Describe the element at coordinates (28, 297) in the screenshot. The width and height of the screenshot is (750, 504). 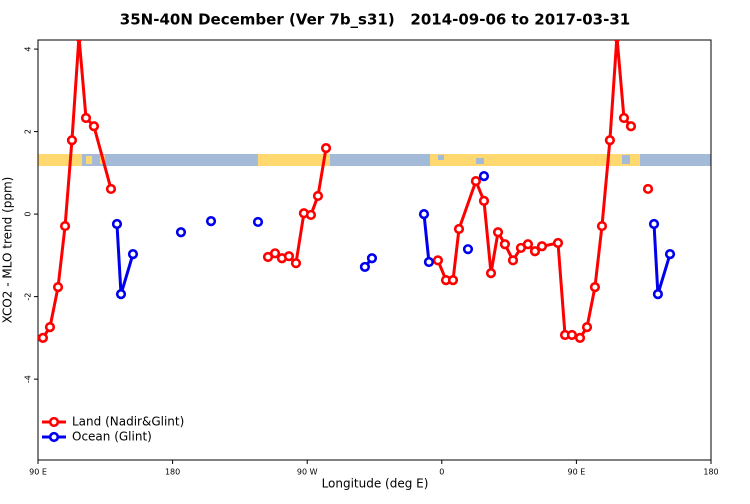
I see `y-tick-label: -2` at that location.